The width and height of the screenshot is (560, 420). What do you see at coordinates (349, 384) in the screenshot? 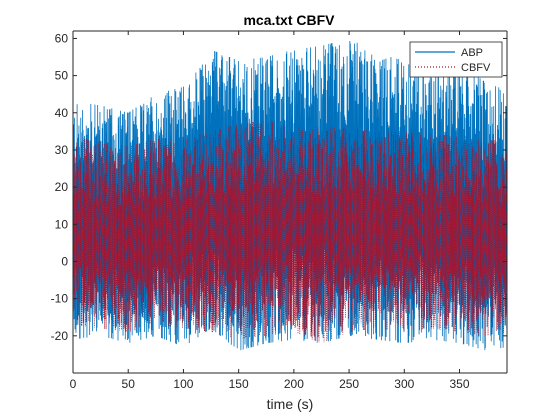
I see `x-tick-label: 250` at bounding box center [349, 384].